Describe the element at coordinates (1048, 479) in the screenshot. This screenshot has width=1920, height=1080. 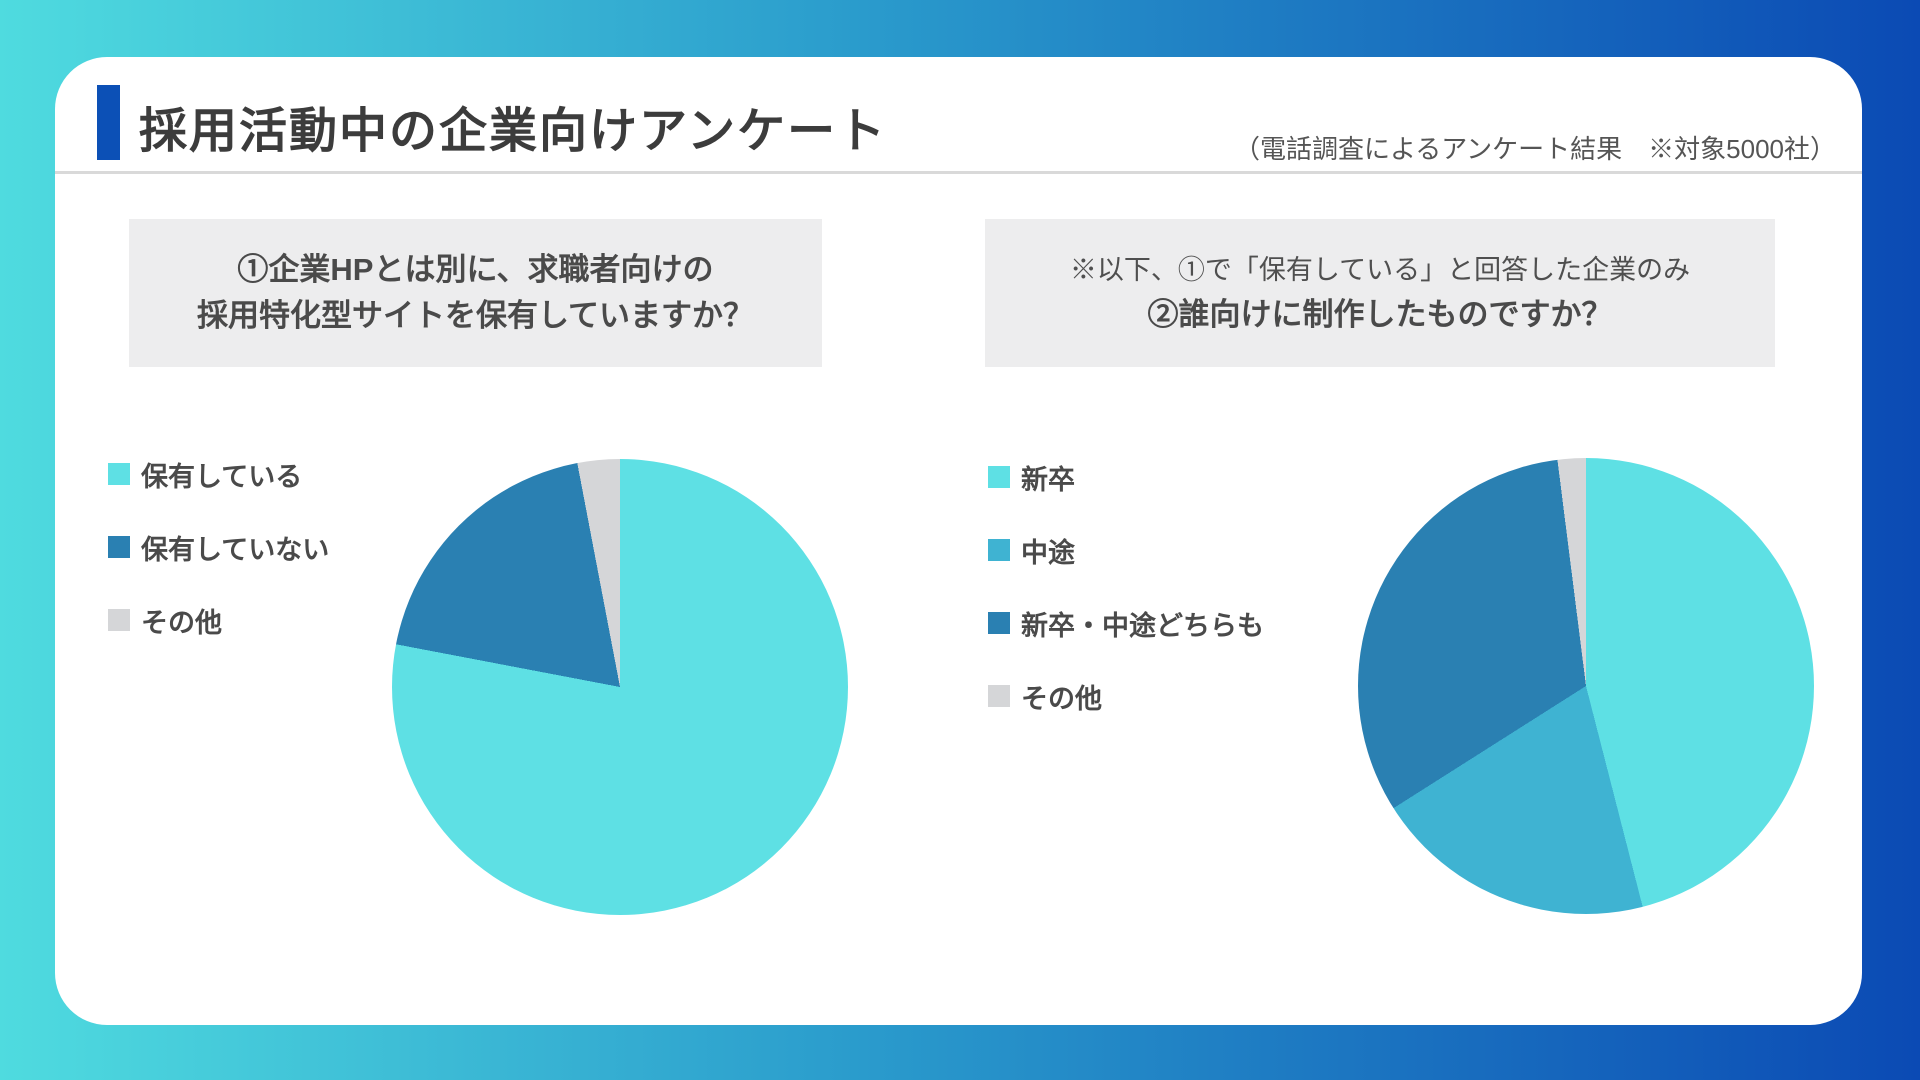
I see `legend-label: 新卒` at that location.